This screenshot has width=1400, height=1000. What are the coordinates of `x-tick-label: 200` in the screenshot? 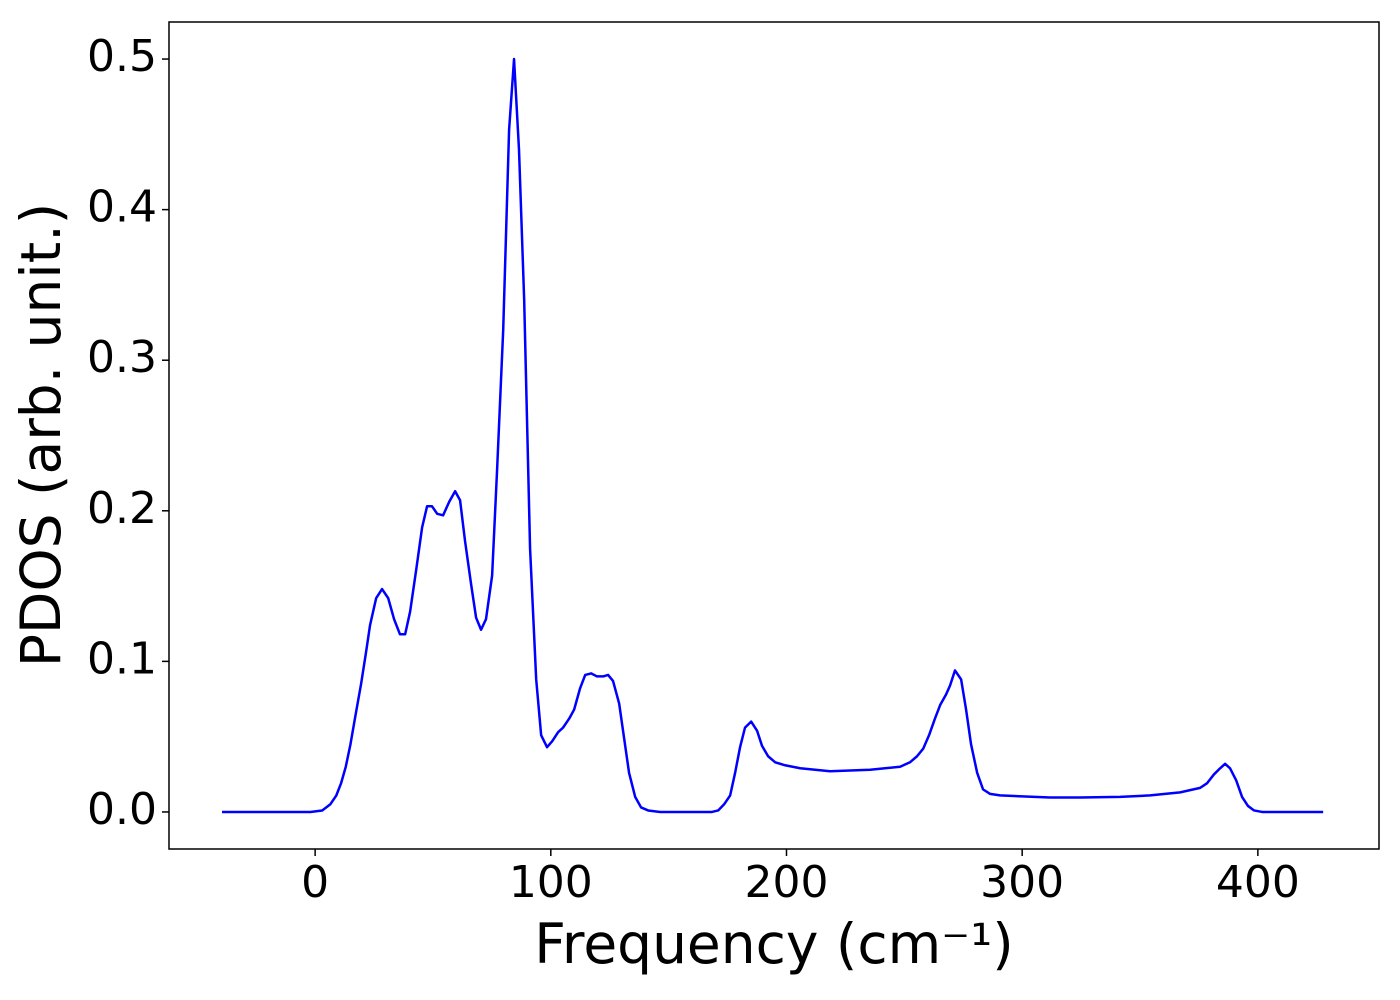 It's located at (786, 882).